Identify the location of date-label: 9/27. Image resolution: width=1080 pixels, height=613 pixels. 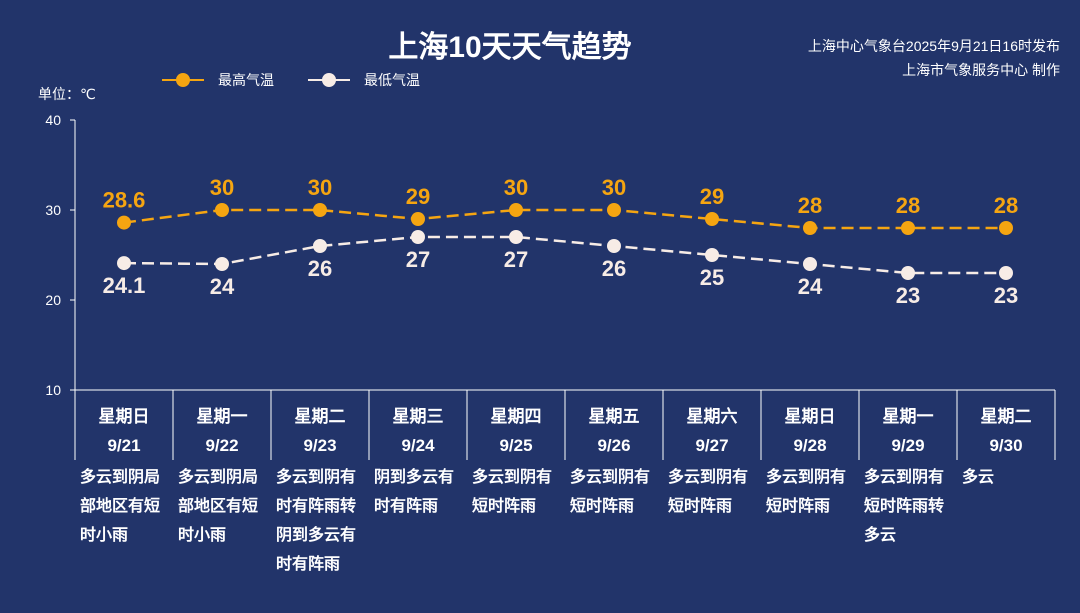
(711, 445).